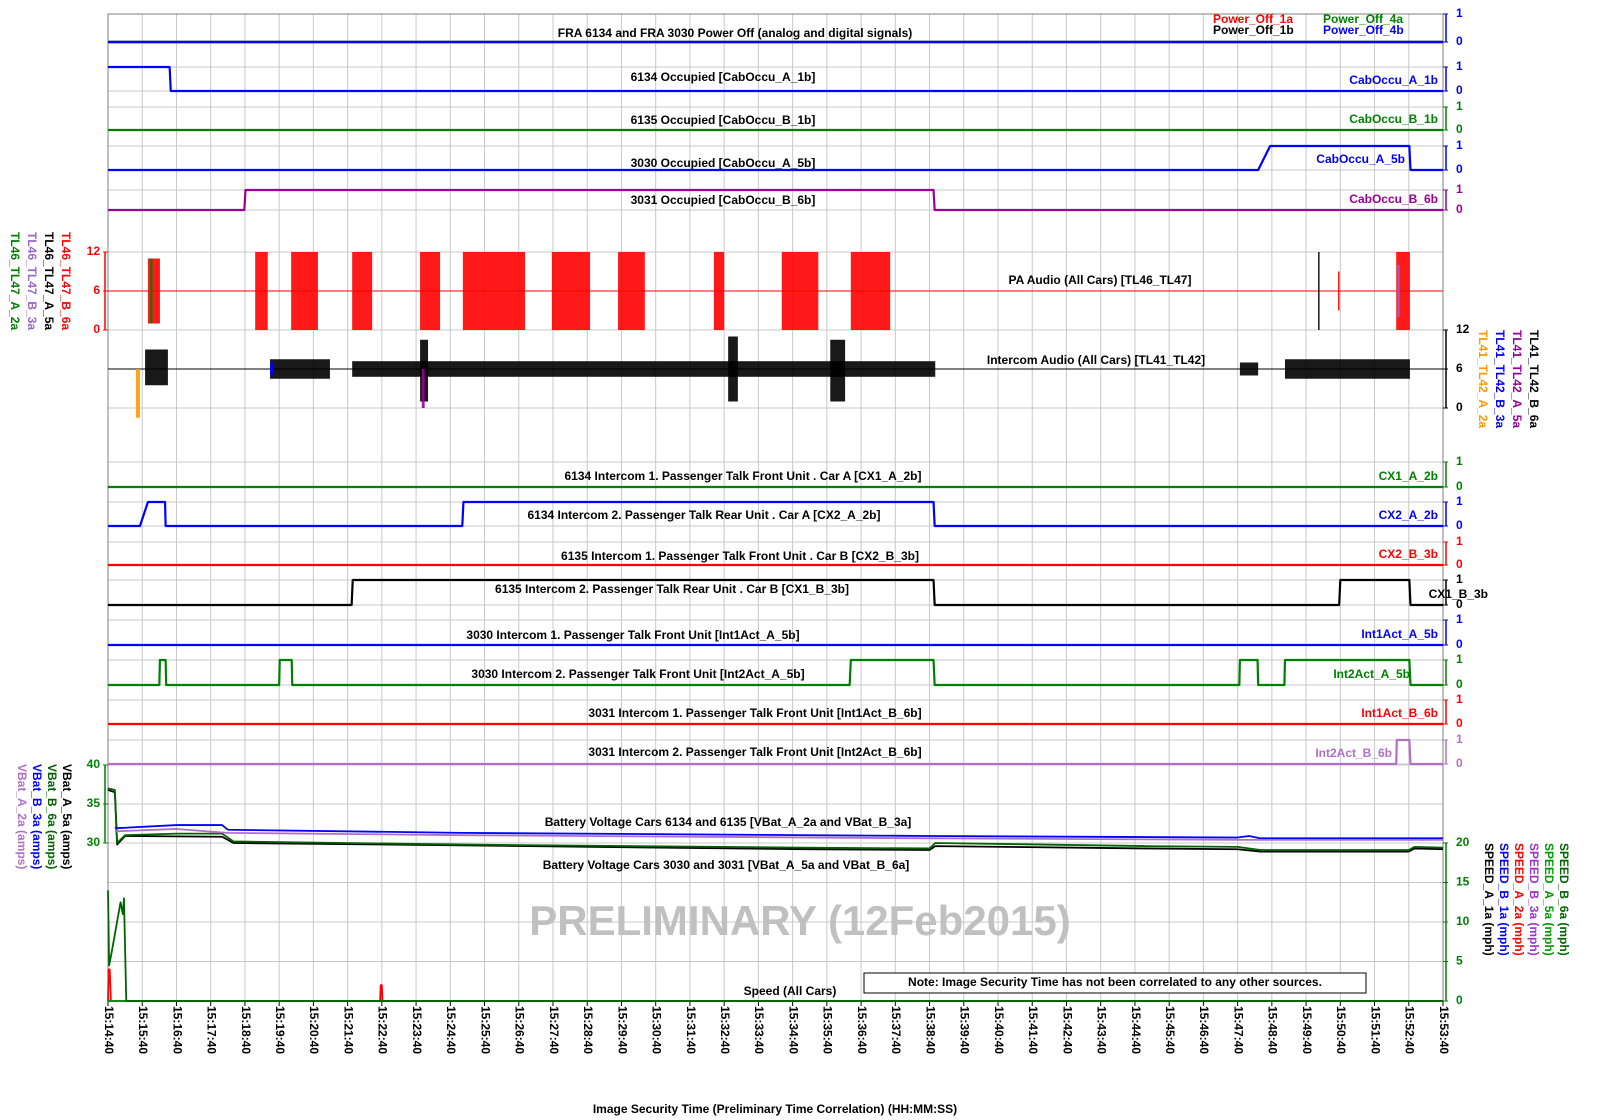  Describe the element at coordinates (1067, 1030) in the screenshot. I see `x-tick-label: 15:42:40` at that location.